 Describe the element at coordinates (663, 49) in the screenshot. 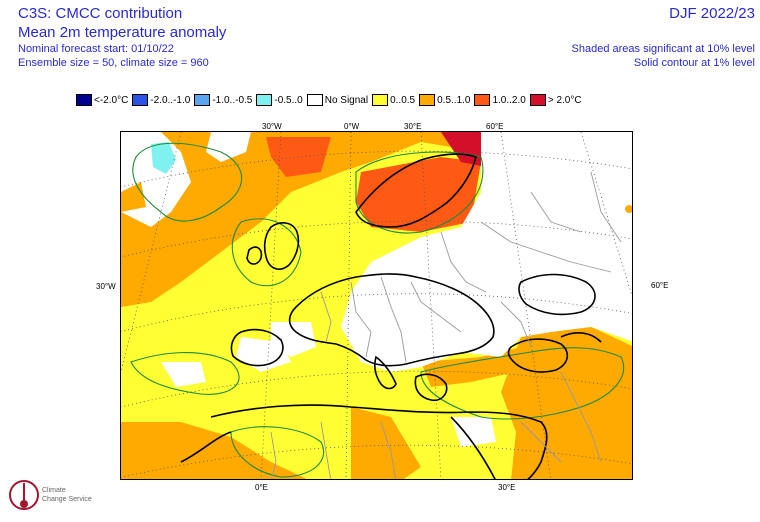

I see `shading-note: Shaded areas significant at 10% level` at that location.